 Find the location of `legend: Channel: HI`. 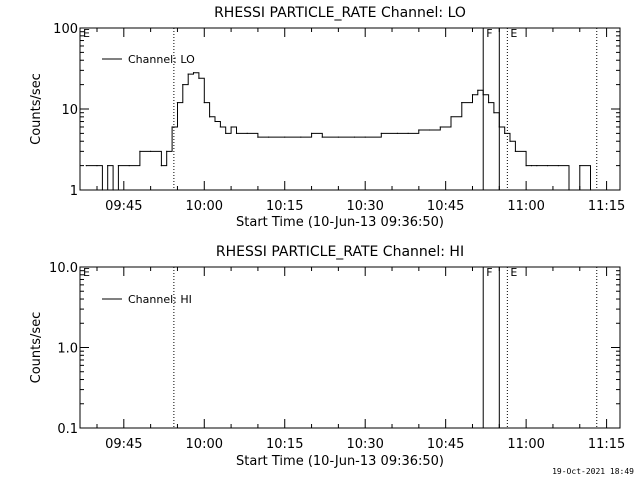

legend: Channel: HI is located at coordinates (147, 299).